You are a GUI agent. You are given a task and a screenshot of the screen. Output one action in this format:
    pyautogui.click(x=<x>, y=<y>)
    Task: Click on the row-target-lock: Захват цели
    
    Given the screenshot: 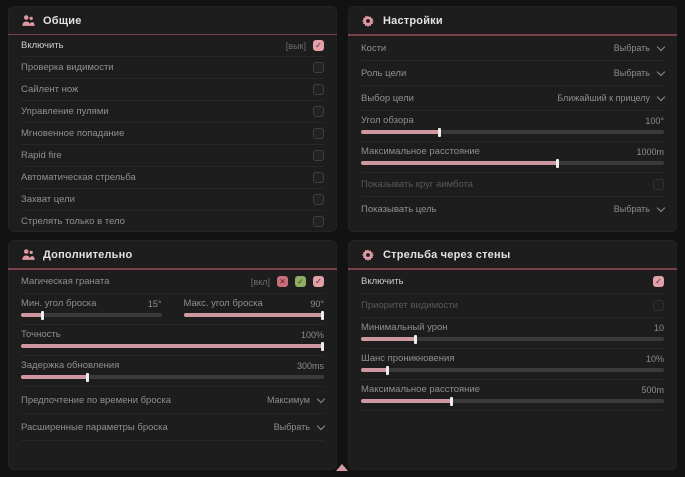 What is the action you would take?
    pyautogui.click(x=172, y=200)
    